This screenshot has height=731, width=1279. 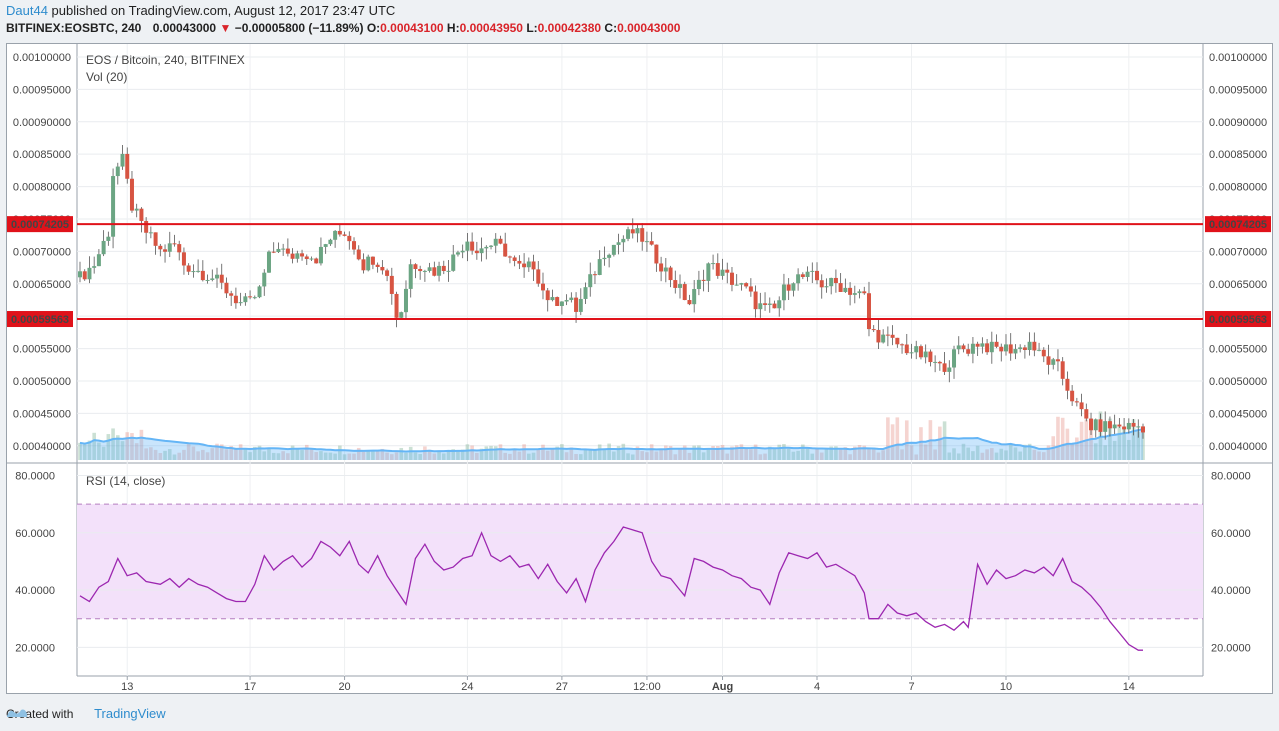 I want to click on price-level-label-left: 0.00059563, so click(x=40, y=320).